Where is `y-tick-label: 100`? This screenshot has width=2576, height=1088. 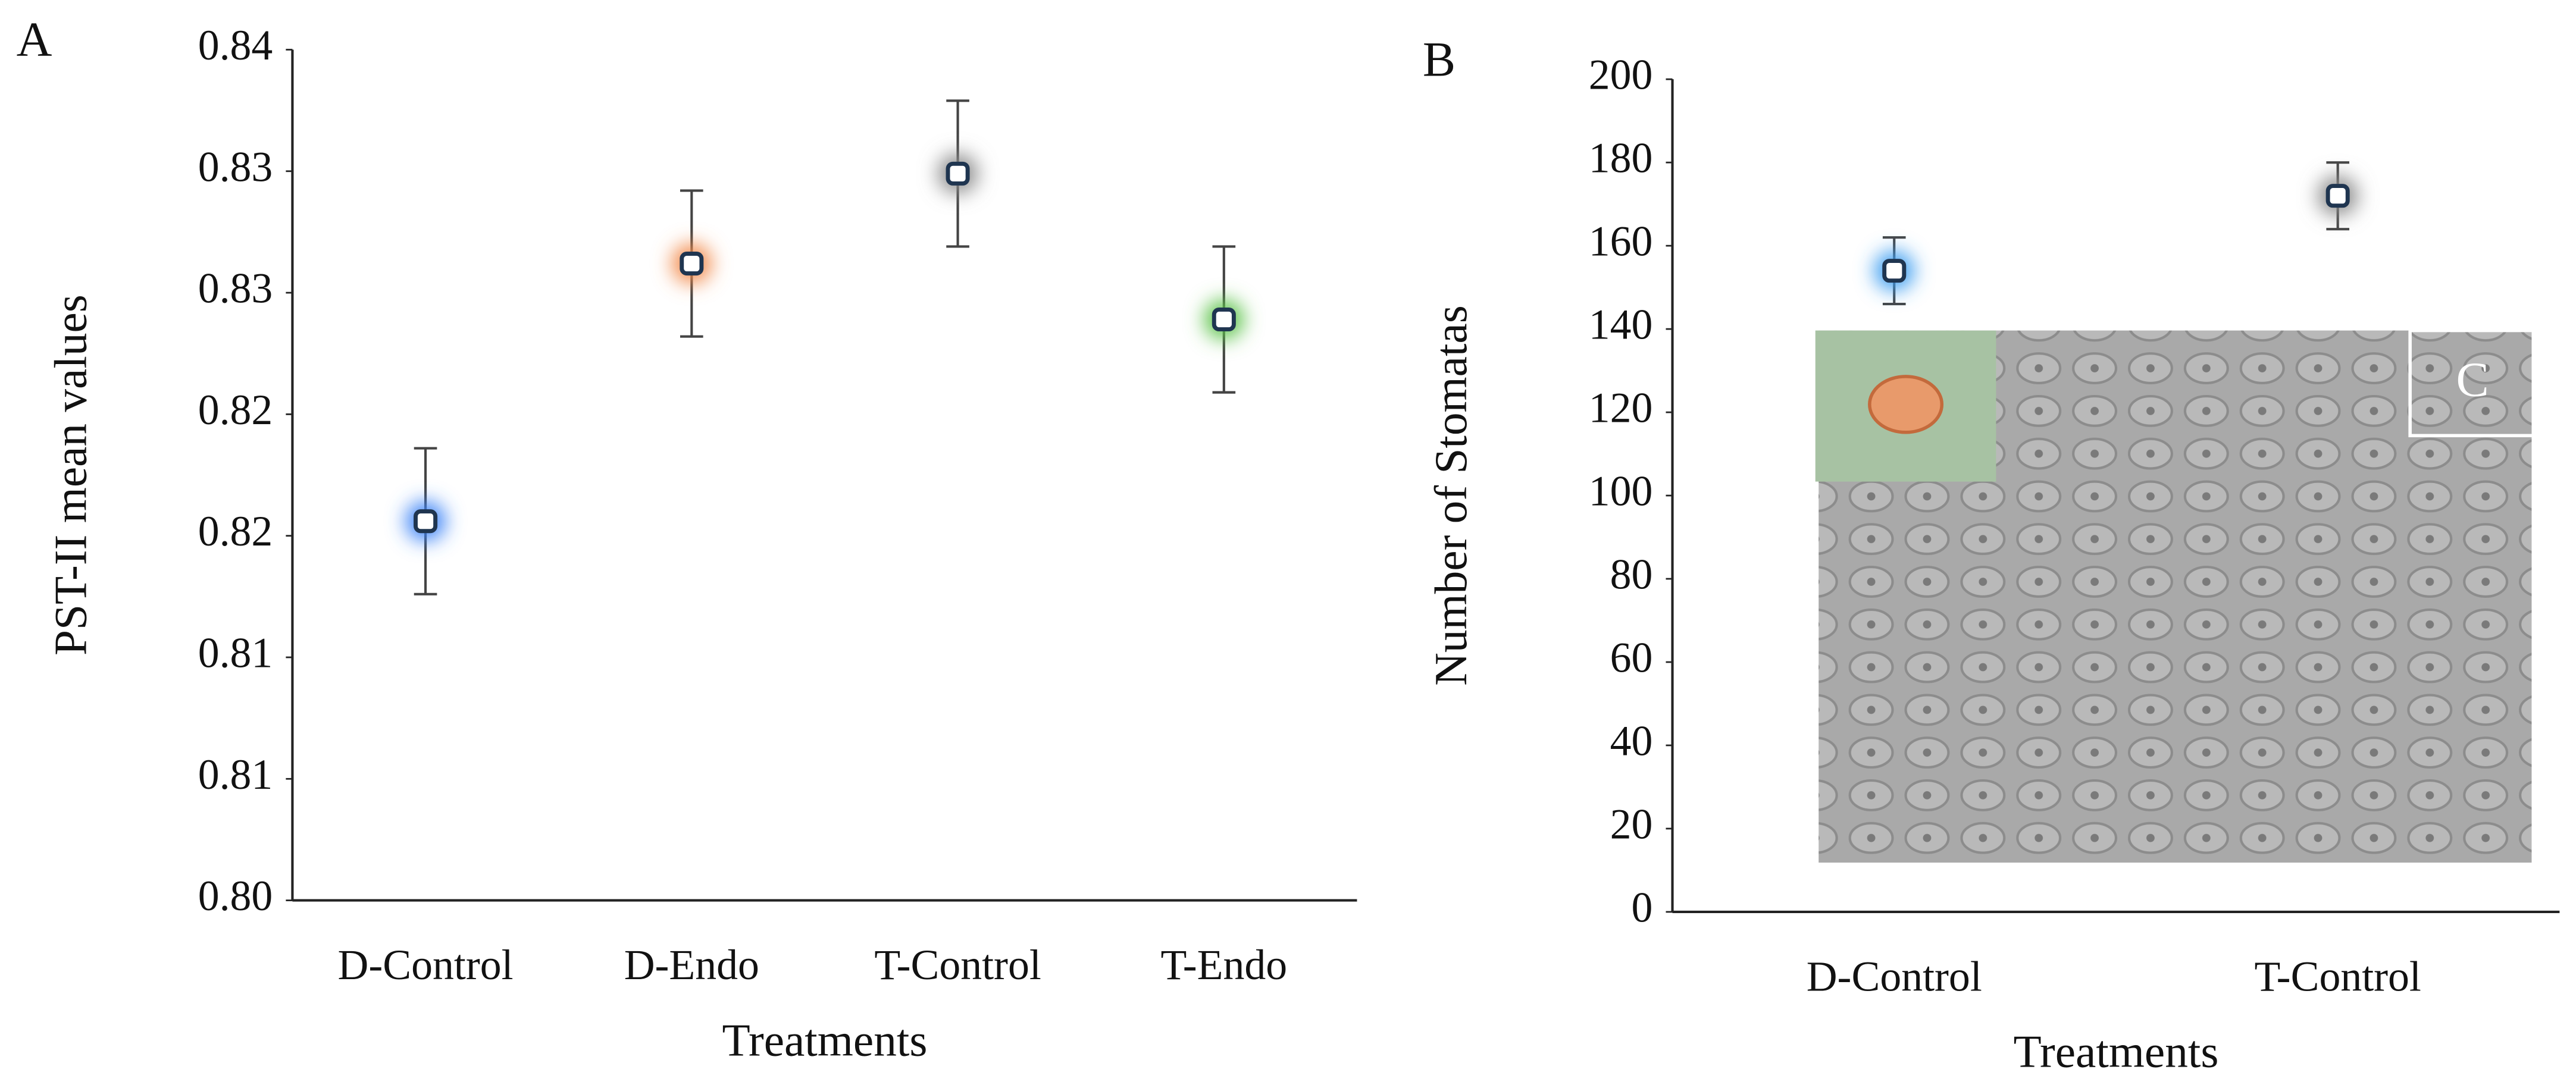 y-tick-label: 100 is located at coordinates (1621, 492).